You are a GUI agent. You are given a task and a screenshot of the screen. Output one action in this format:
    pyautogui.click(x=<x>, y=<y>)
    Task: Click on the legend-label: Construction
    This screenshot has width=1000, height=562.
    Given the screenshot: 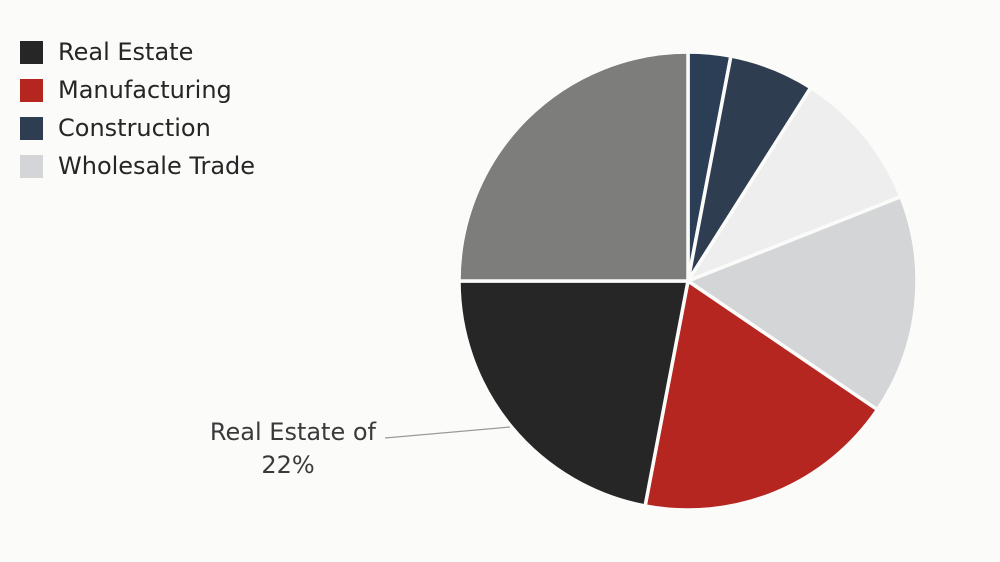 What is the action you would take?
    pyautogui.click(x=134, y=128)
    